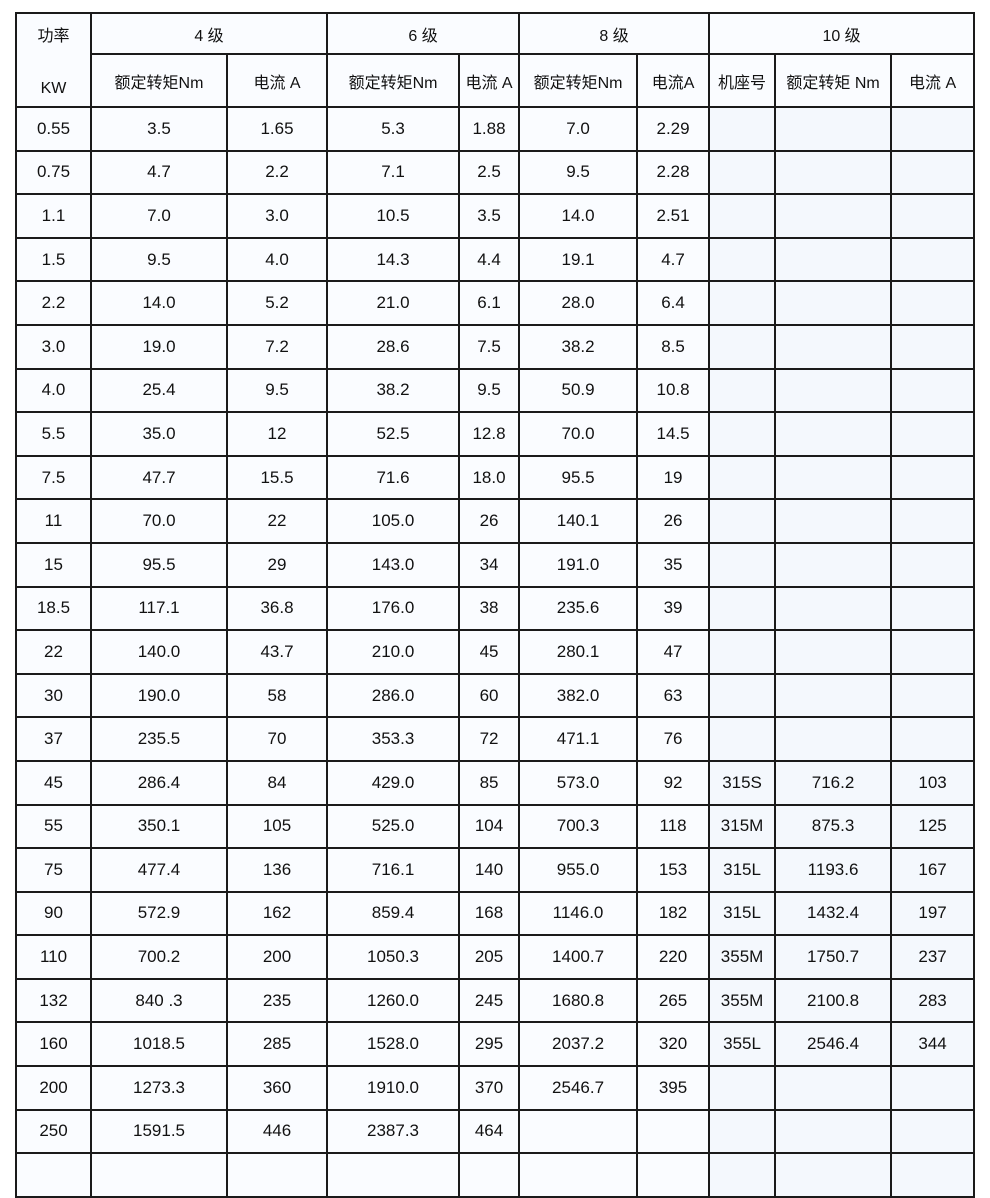  Describe the element at coordinates (53, 390) in the screenshot. I see `table-cell: 4.0` at that location.